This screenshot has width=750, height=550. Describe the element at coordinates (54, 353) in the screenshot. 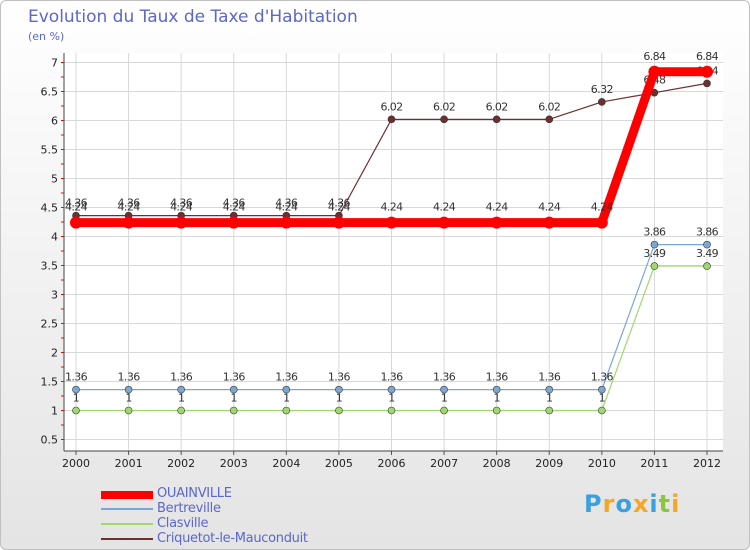

I see `y-tick-label: 2` at that location.